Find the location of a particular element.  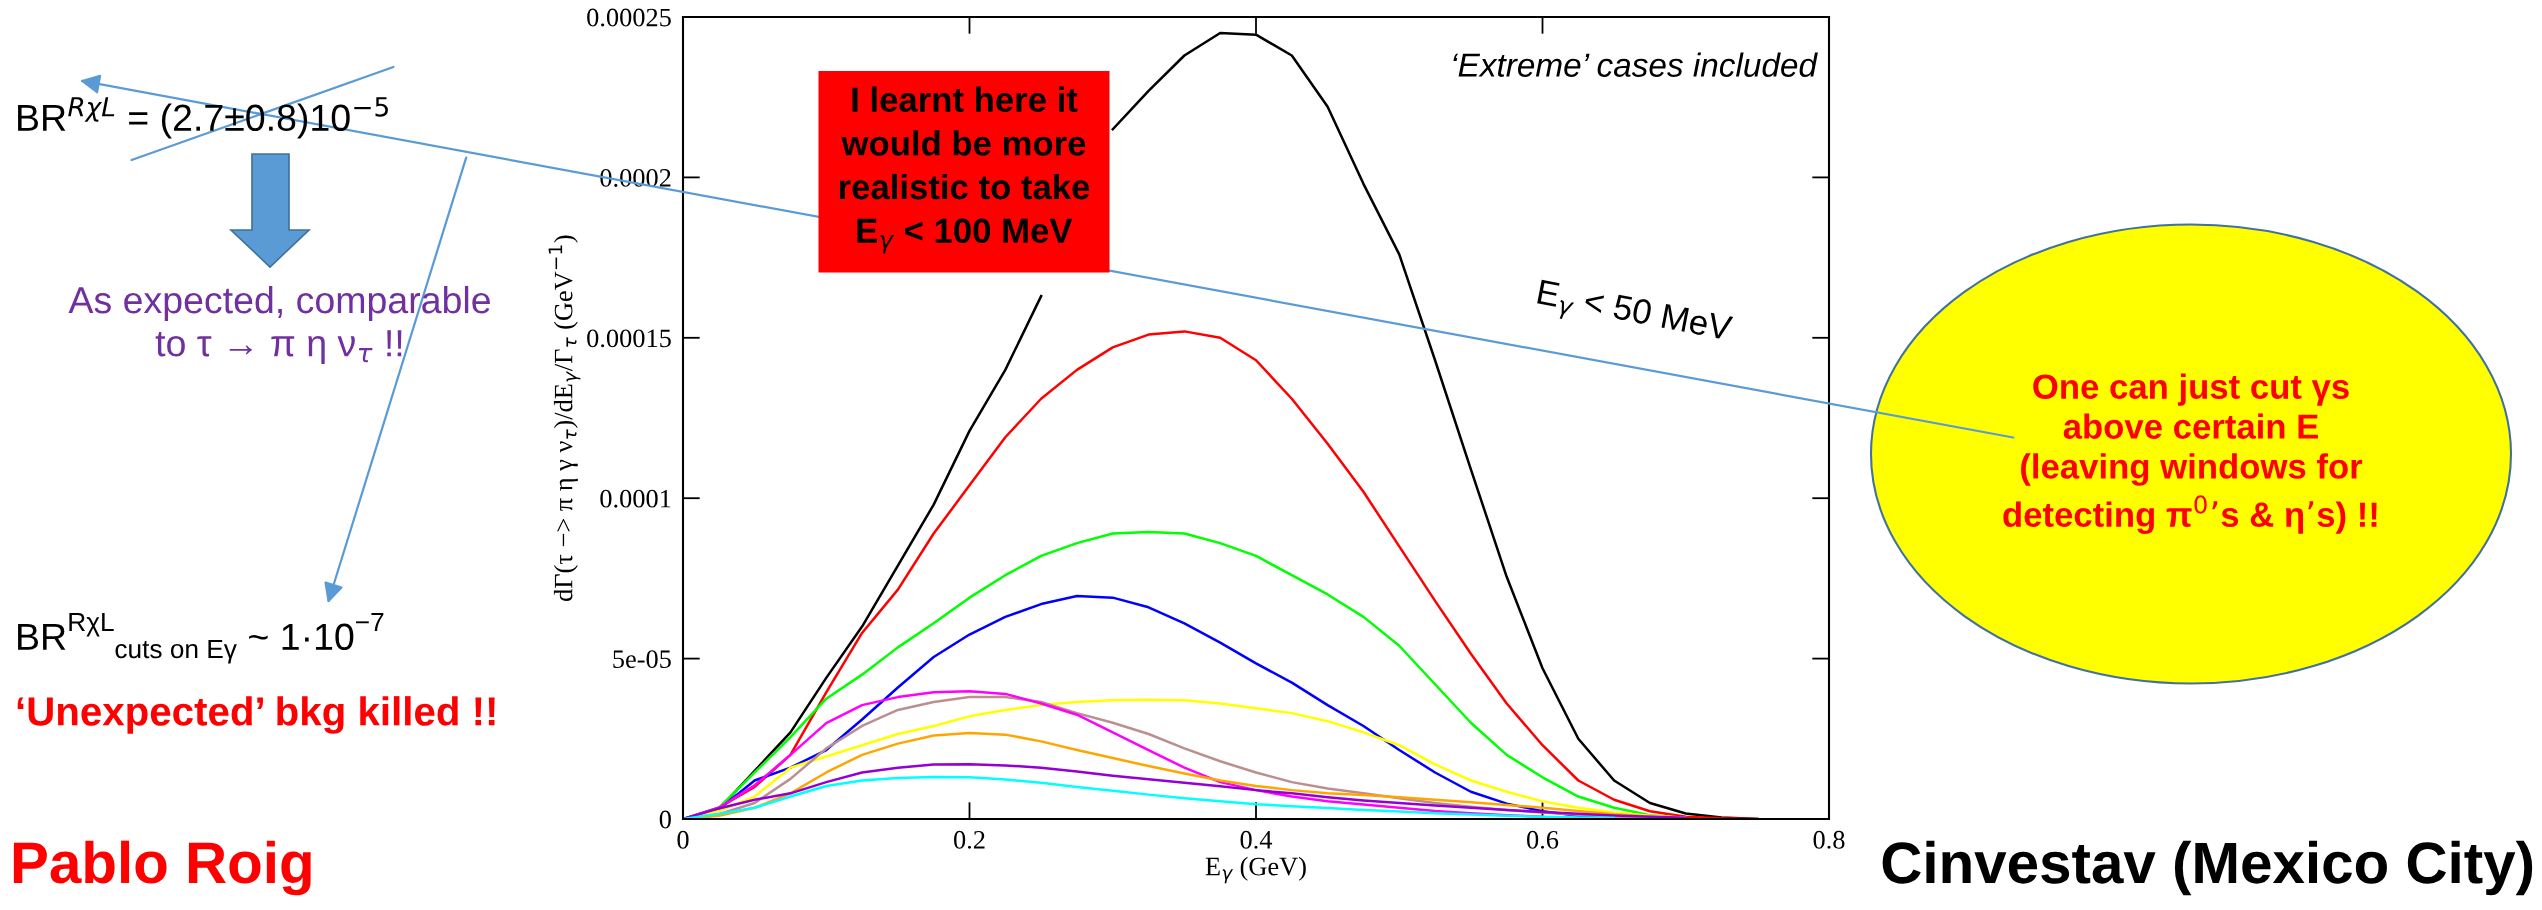

x-tick-label: 0.6 is located at coordinates (1543, 839).